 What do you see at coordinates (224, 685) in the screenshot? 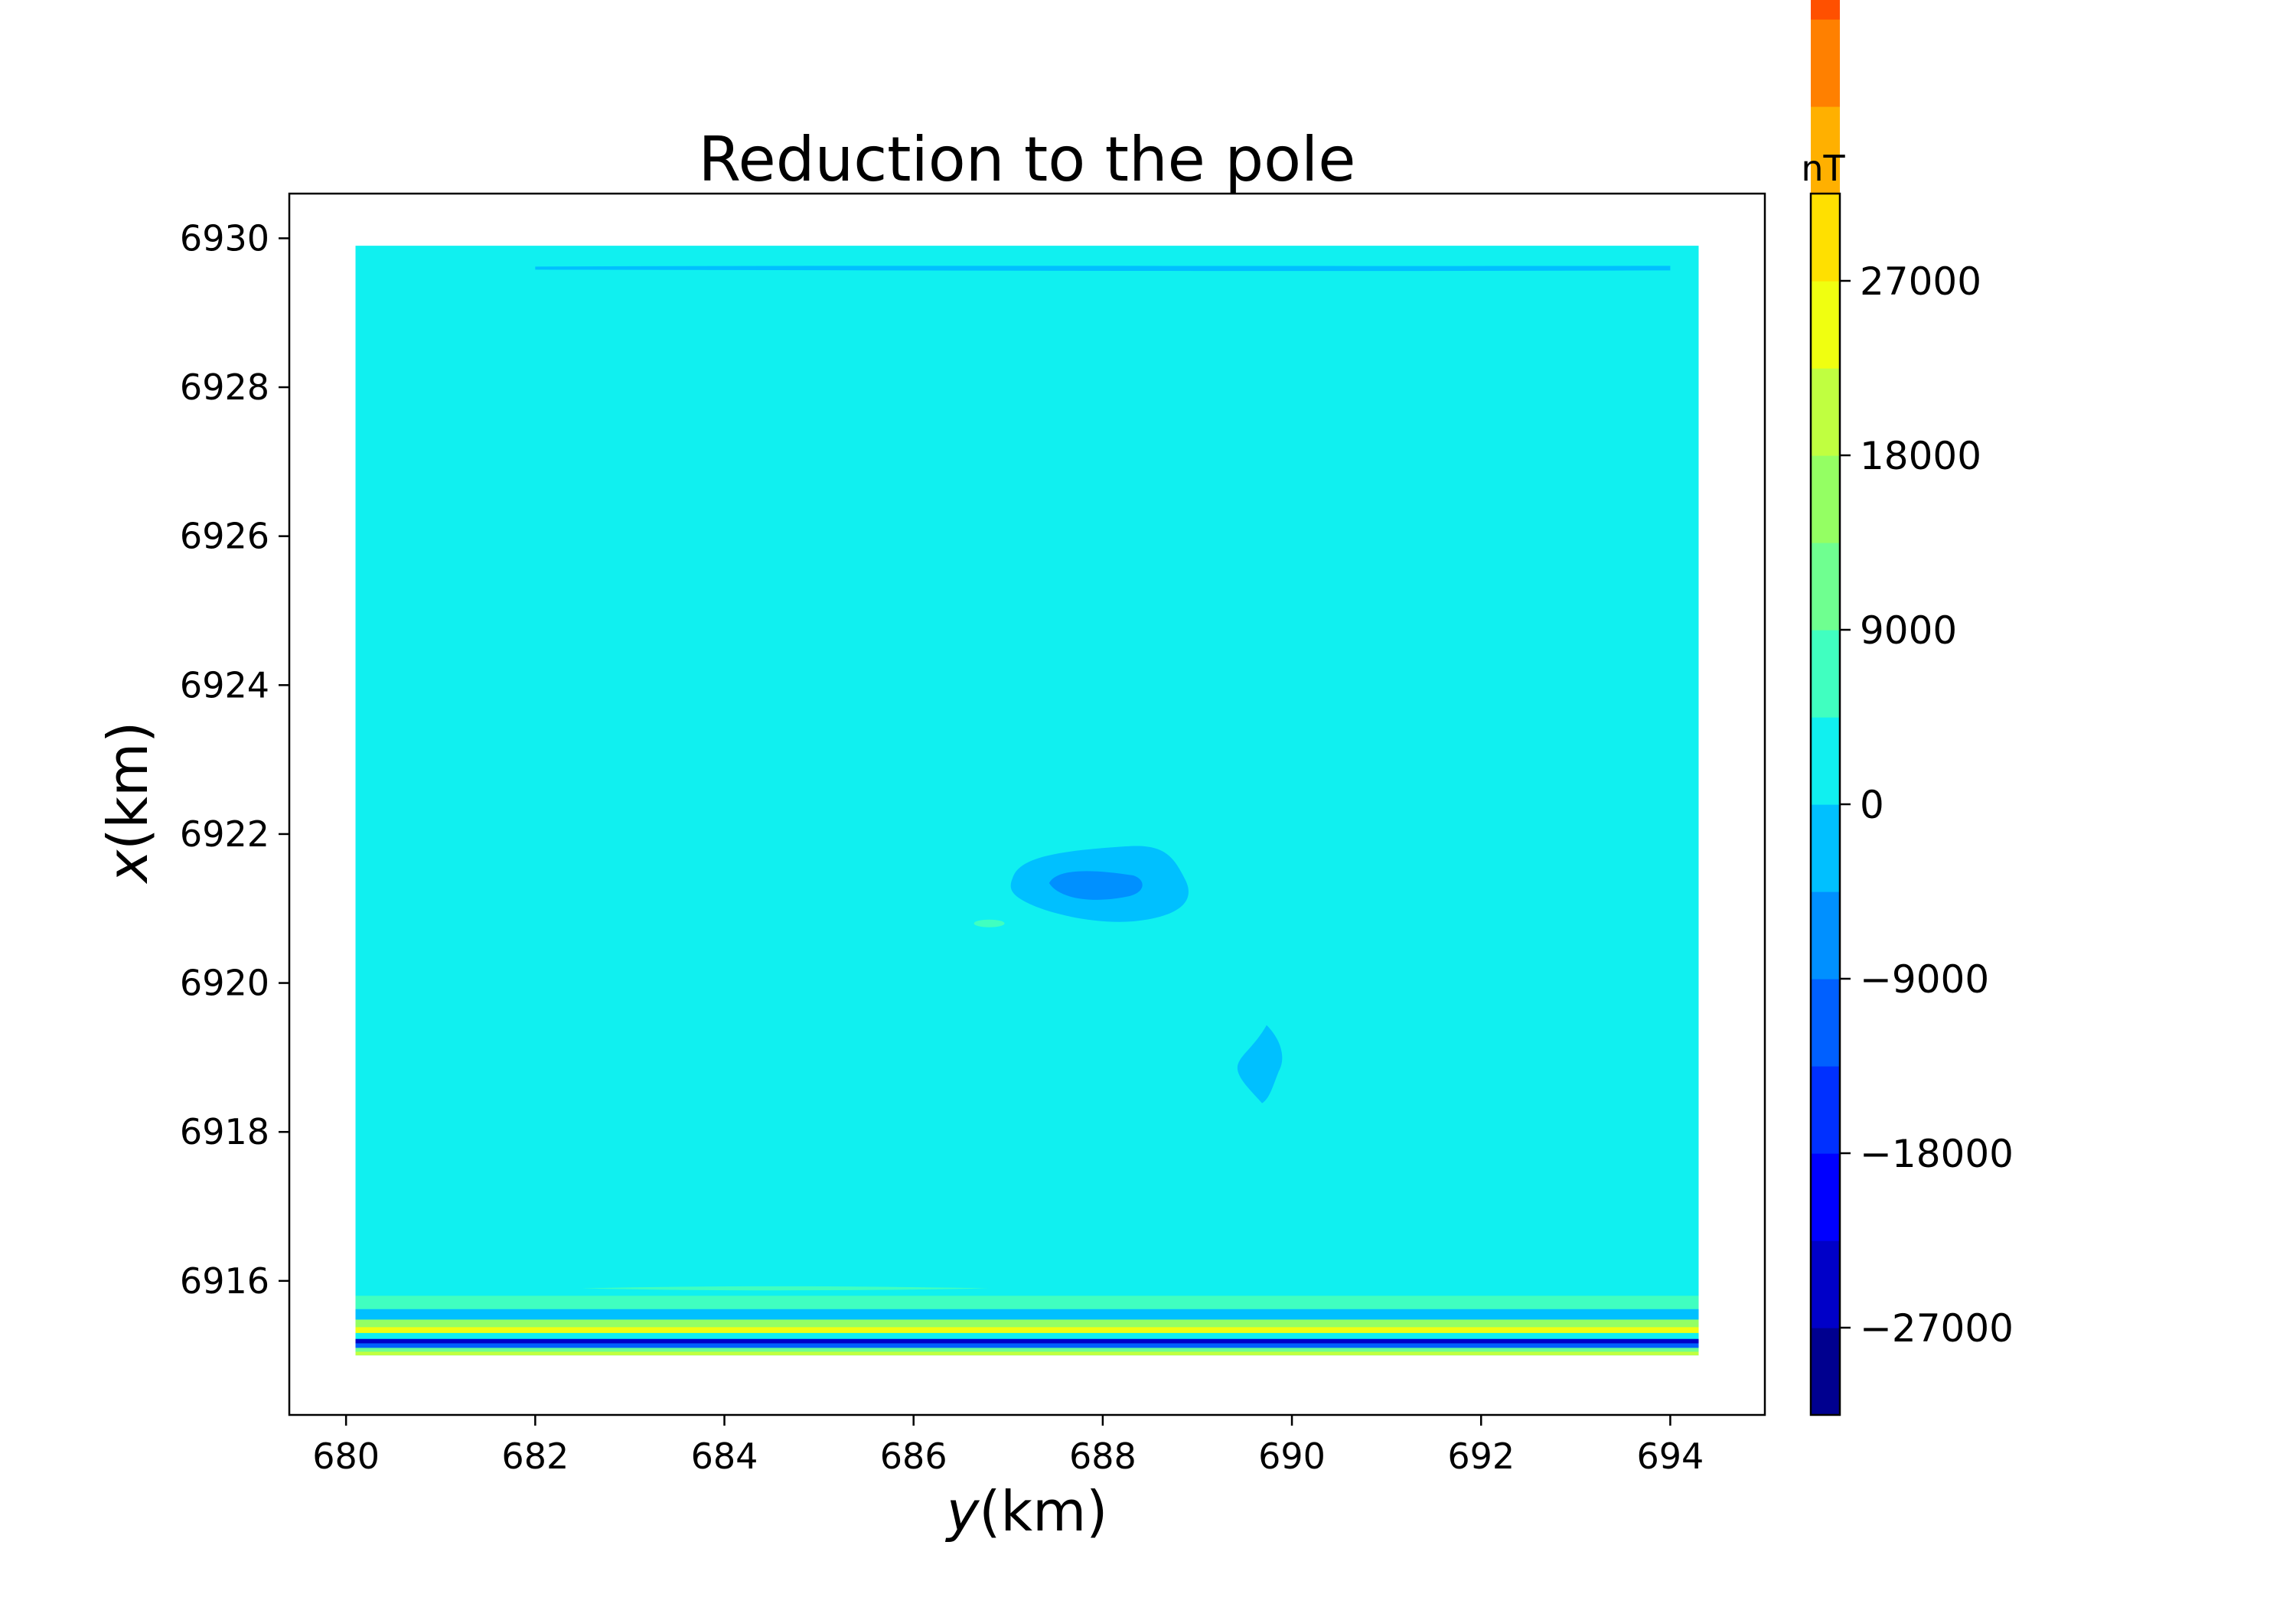
I see `y-tick-label: 6924` at bounding box center [224, 685].